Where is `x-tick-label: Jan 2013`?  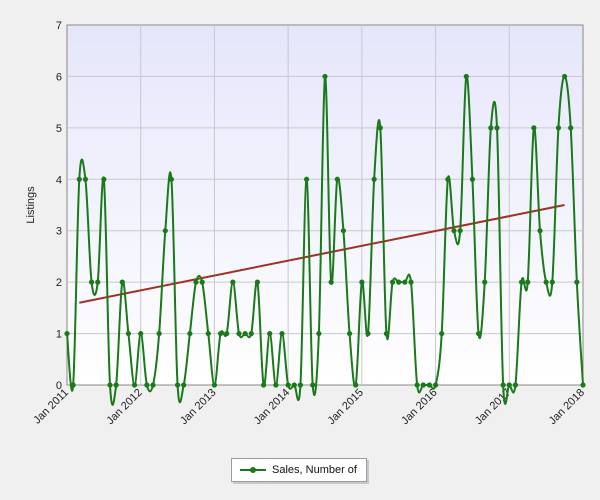 x-tick-label: Jan 2013 is located at coordinates (198, 407).